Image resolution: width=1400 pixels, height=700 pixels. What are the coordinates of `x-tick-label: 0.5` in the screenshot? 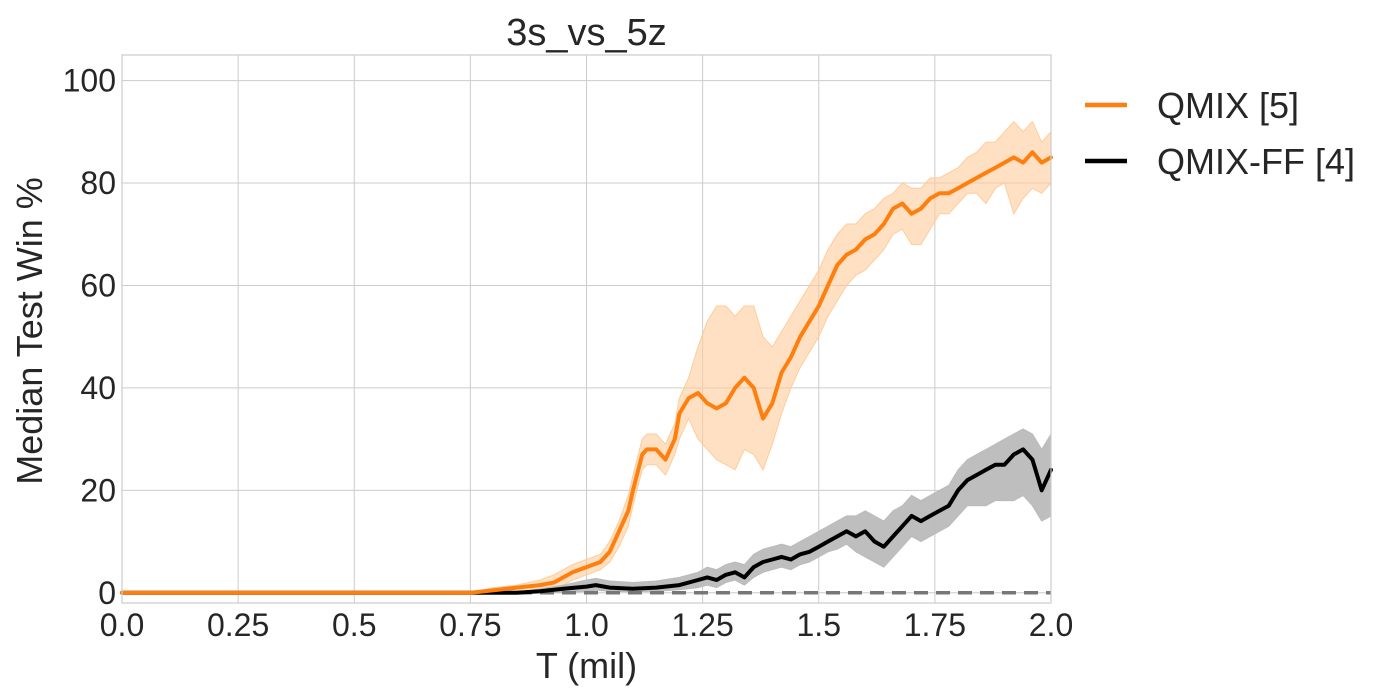 It's located at (354, 625).